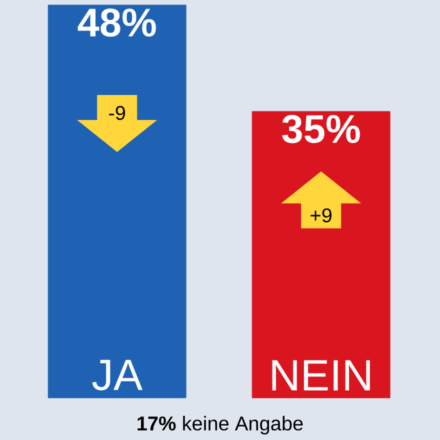 This screenshot has width=440, height=440. I want to click on text: 17% keine Angabe, so click(220, 425).